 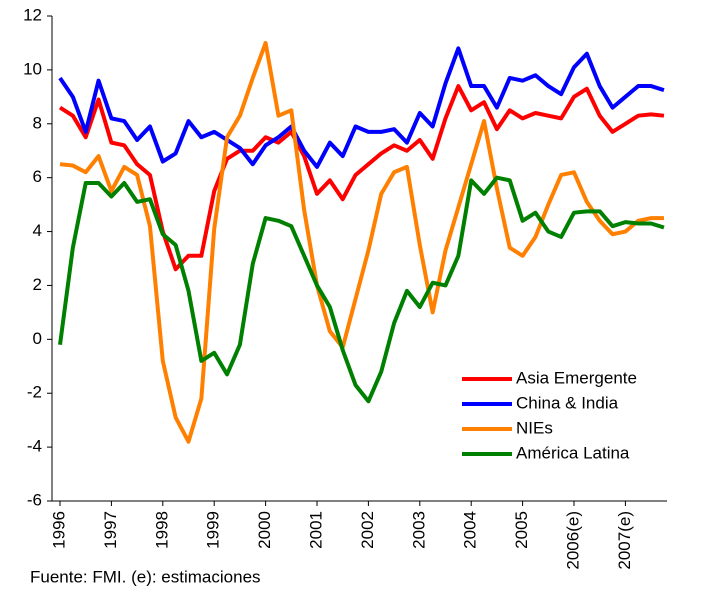 What do you see at coordinates (572, 540) in the screenshot?
I see `x-tick-label: 2006(e)` at bounding box center [572, 540].